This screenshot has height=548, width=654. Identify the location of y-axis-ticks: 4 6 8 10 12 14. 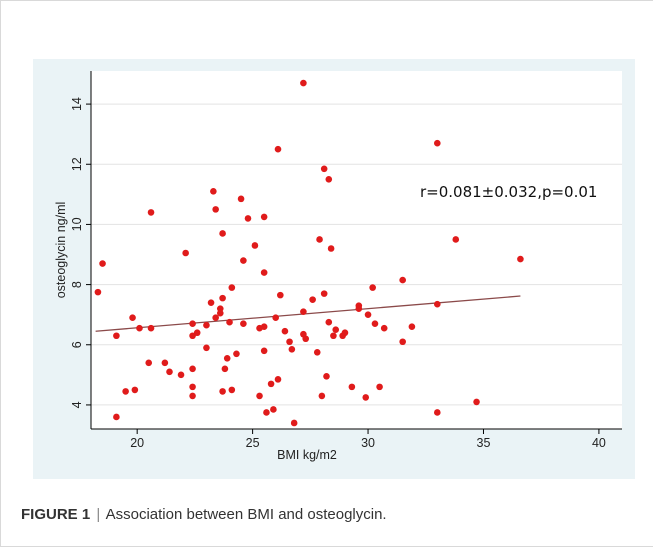
(80, 252).